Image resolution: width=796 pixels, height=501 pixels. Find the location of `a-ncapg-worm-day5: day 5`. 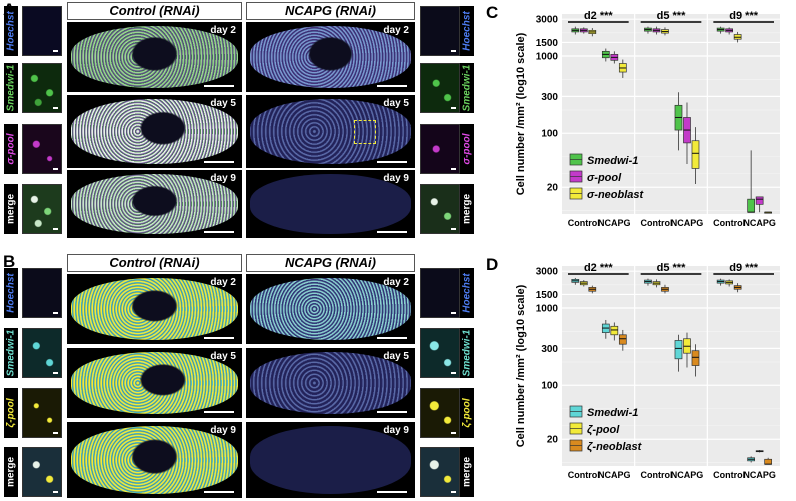

a-ncapg-worm-day5: day 5 is located at coordinates (330, 131).